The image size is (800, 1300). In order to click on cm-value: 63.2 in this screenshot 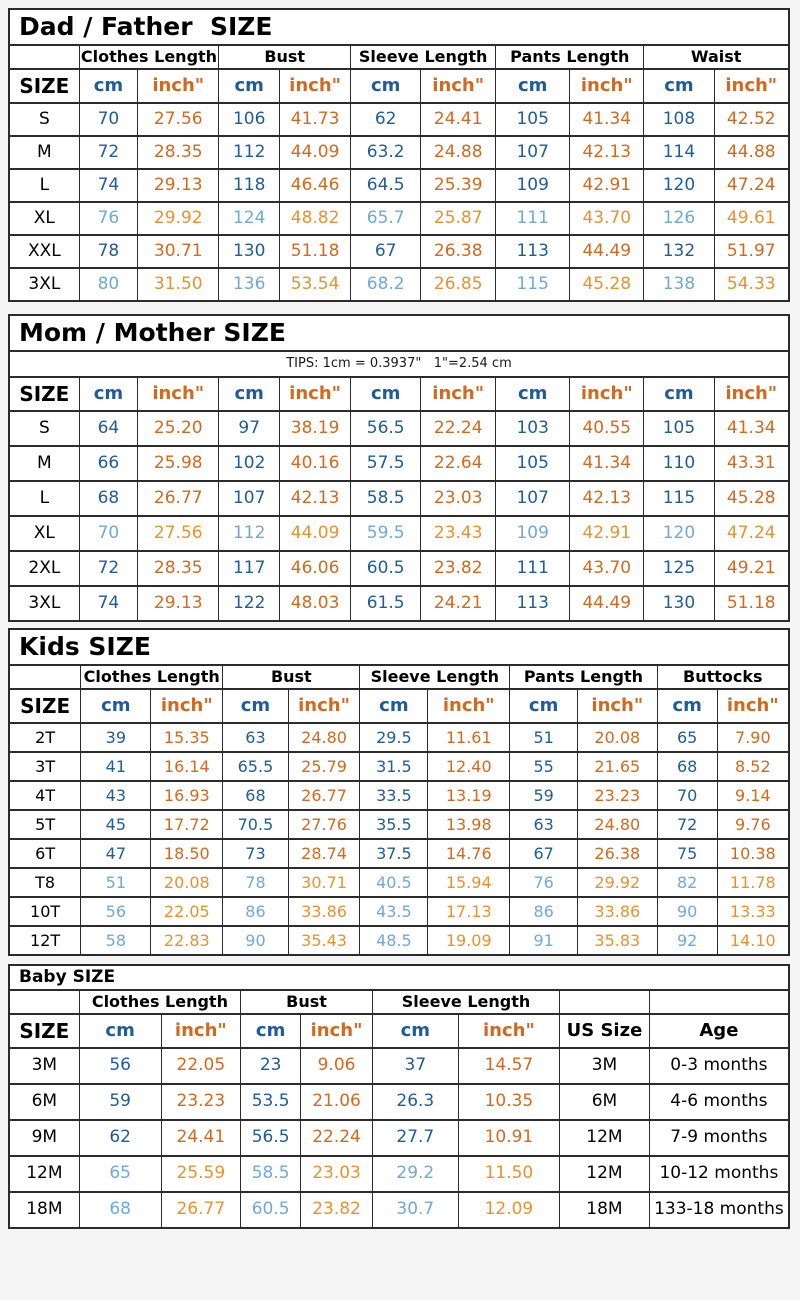, I will do `click(386, 152)`.